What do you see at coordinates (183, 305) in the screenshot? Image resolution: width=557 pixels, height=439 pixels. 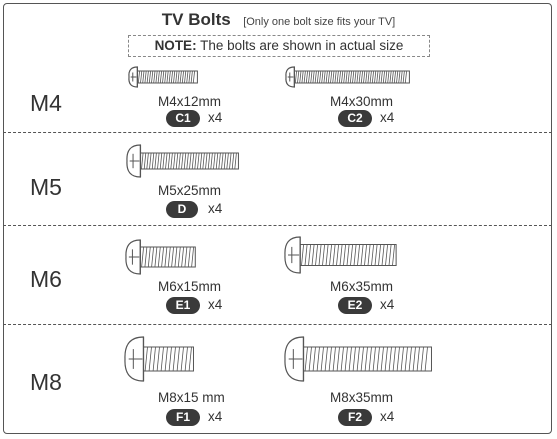 I see `bolt-code-badge: E1` at bounding box center [183, 305].